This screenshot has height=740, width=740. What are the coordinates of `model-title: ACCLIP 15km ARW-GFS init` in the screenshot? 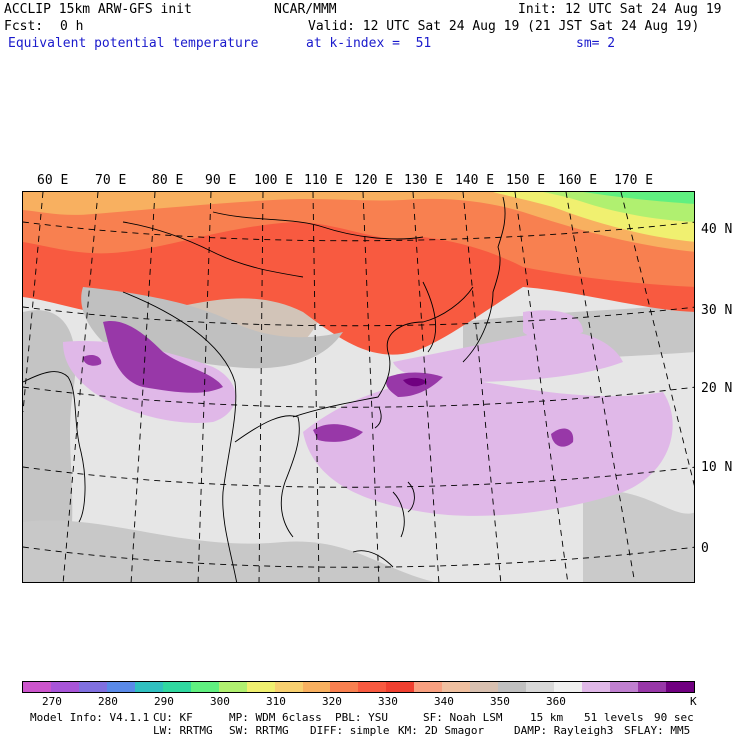 It's located at (98, 9).